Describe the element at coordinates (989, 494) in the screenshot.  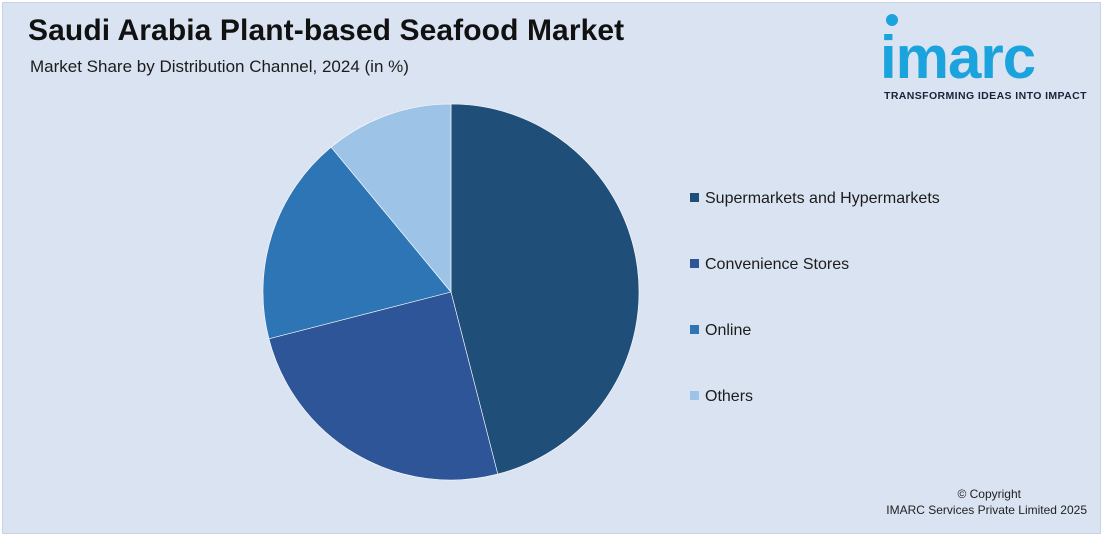
I see `copyright-line-1: © Copyright` at that location.